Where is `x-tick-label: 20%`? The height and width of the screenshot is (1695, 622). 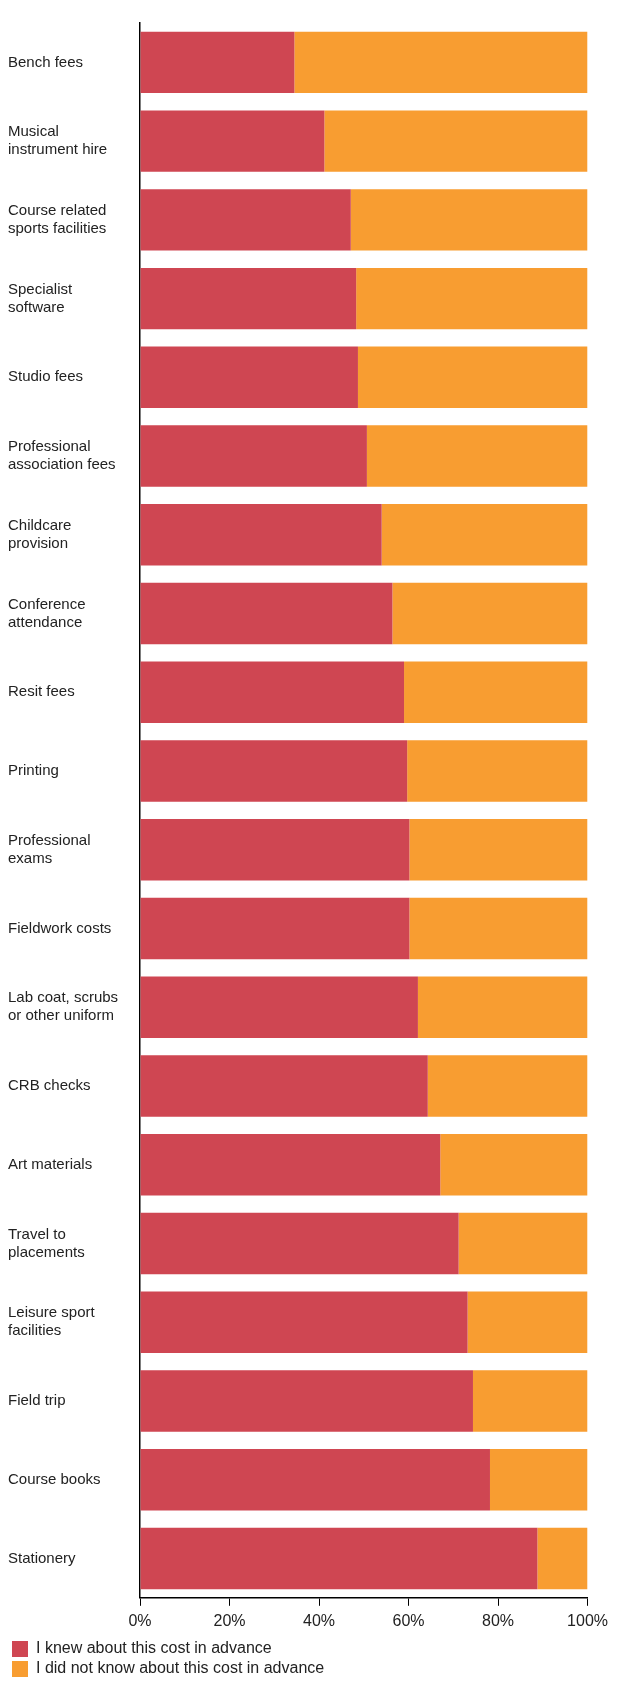 x-tick-label: 20% is located at coordinates (229, 1620).